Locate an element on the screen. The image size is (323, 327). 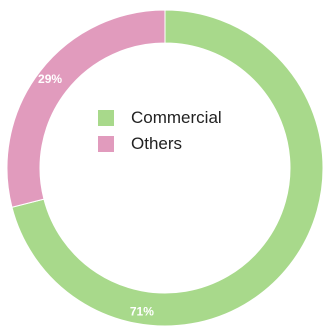
chart-legend: Commercial Others is located at coordinates (160, 134).